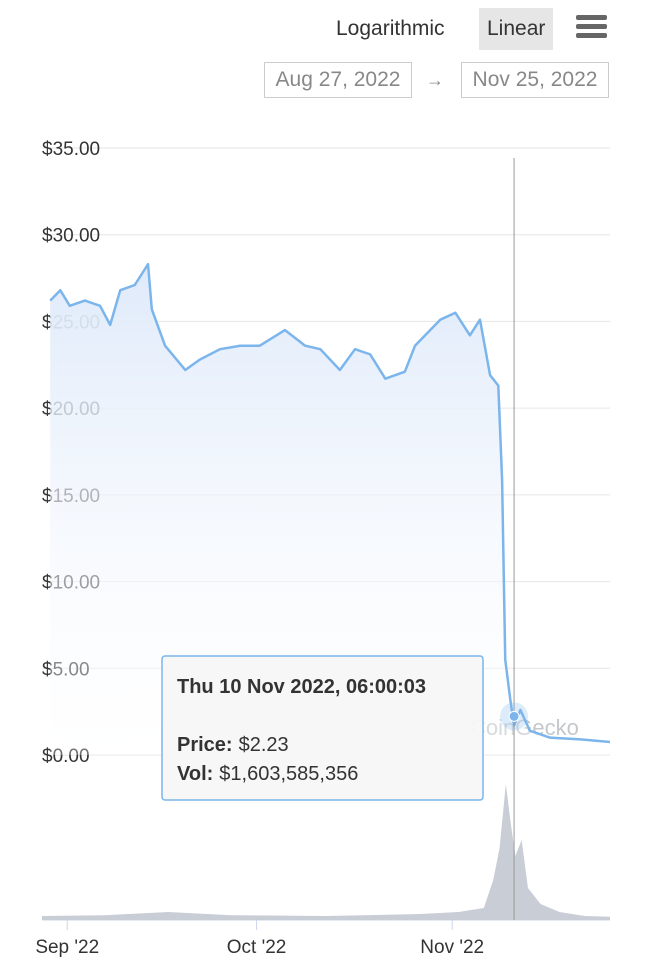 The height and width of the screenshot is (978, 645). I want to click on tooltip-key: Price:, so click(205, 745).